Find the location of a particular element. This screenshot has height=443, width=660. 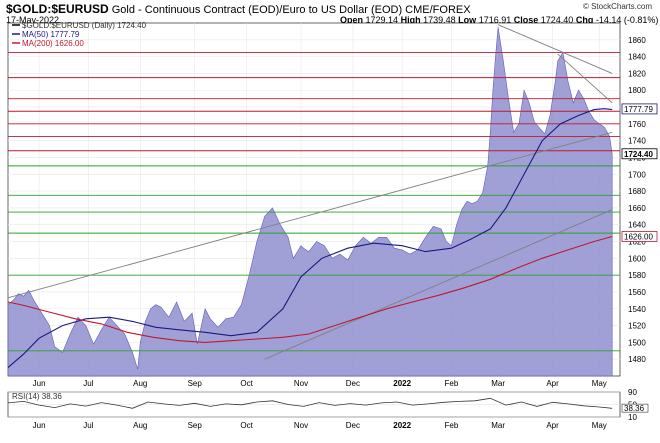

rsi-xtick-label: Sep is located at coordinates (195, 425).